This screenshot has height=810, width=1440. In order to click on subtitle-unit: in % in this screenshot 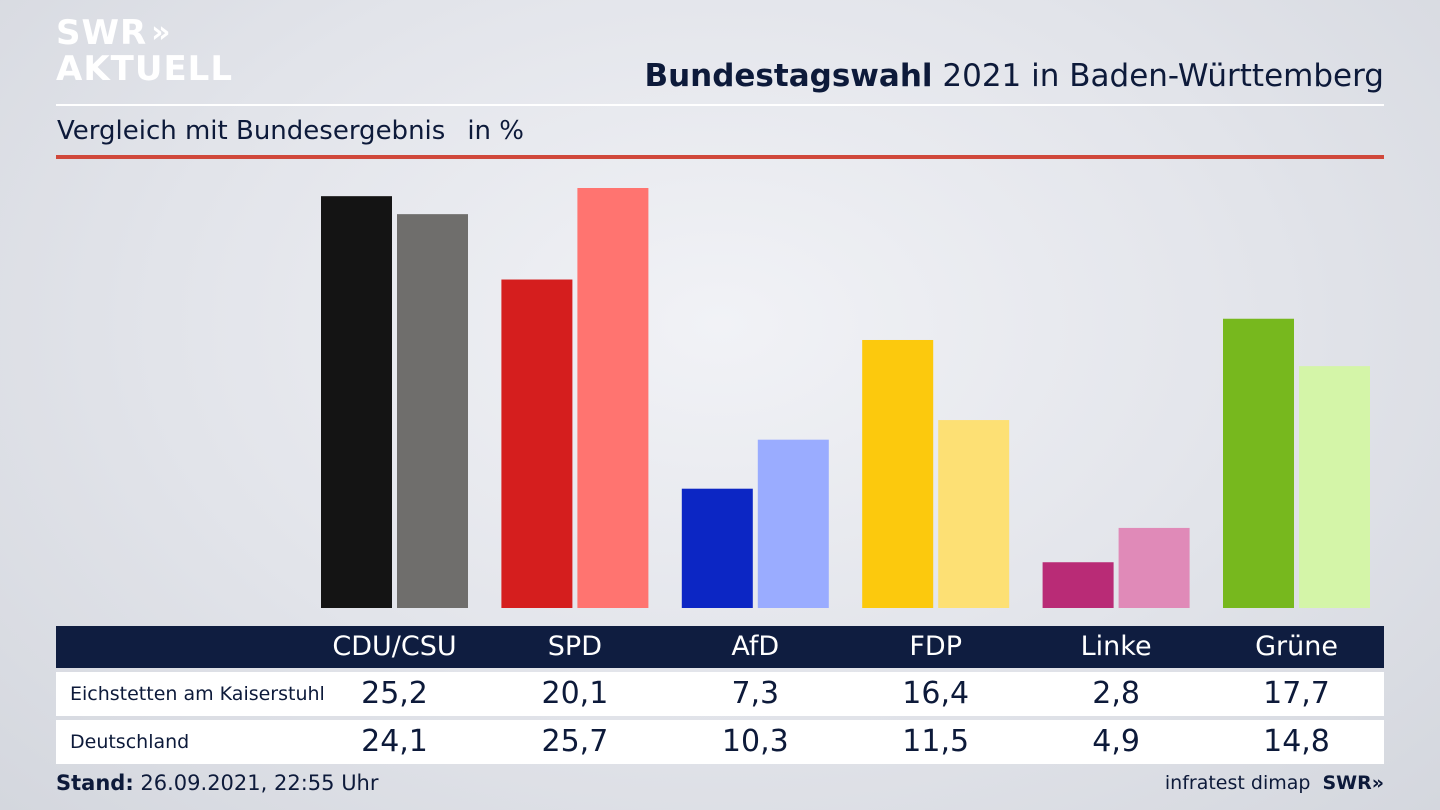, I will do `click(495, 131)`.